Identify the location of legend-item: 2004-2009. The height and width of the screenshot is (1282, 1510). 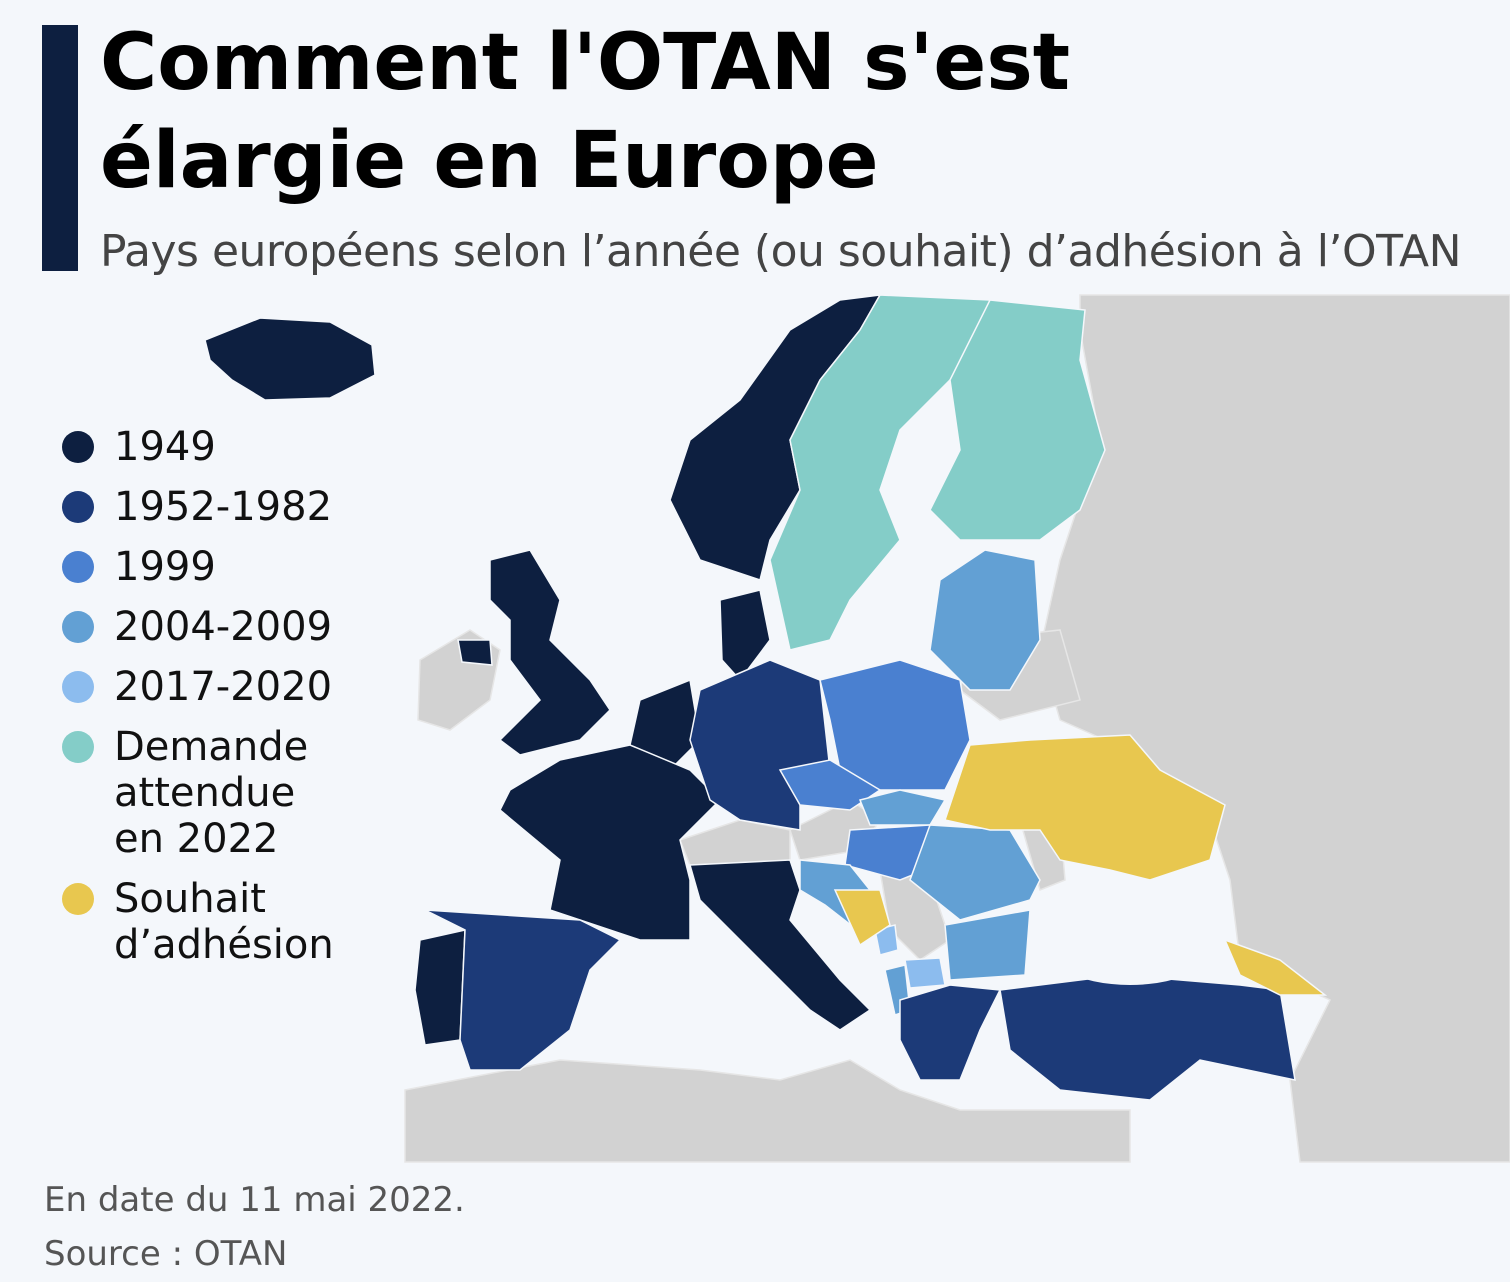
(212, 627).